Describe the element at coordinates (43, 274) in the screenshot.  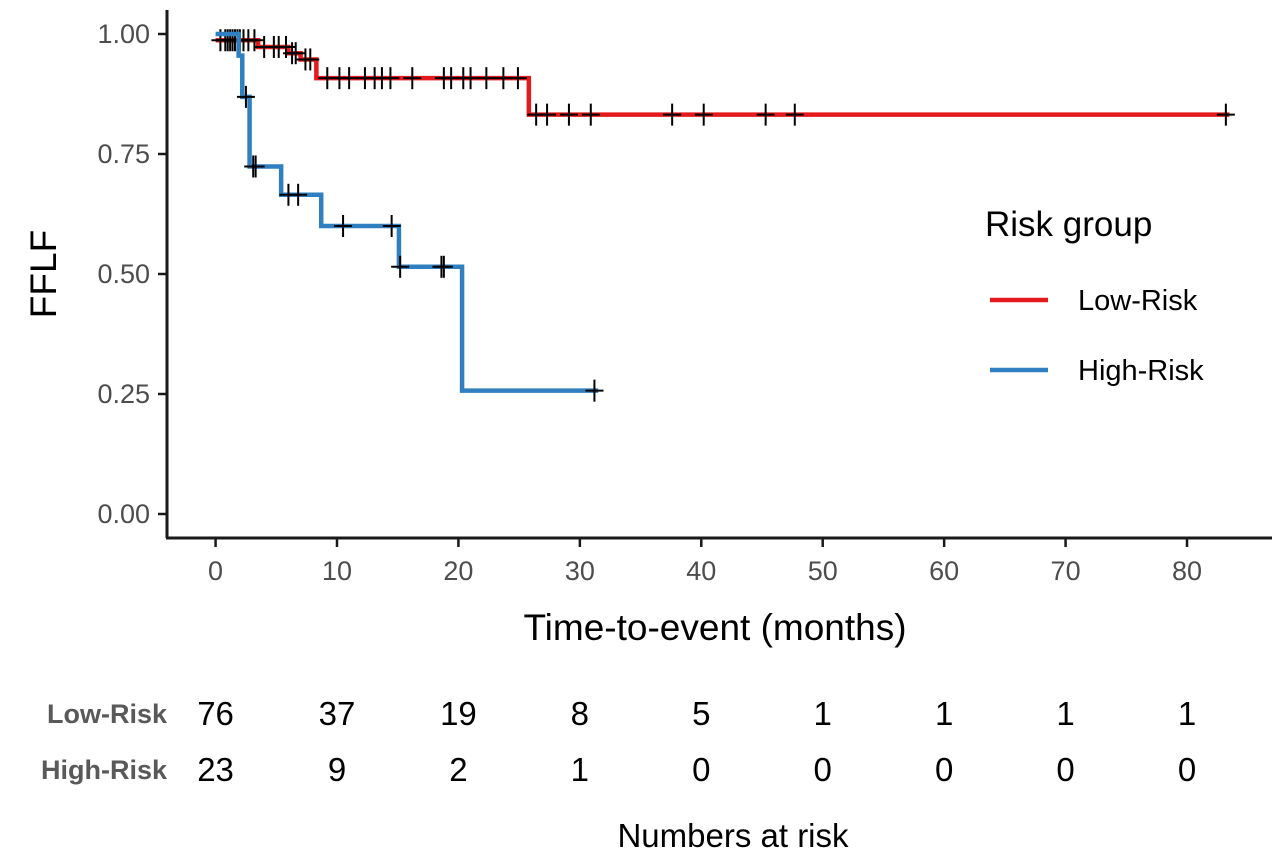
I see `y-axis-title: FFLF` at that location.